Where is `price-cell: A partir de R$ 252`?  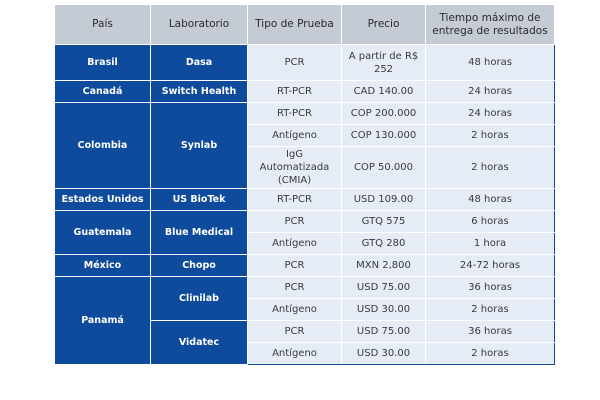
price-cell: A partir de R$ 252 is located at coordinates (383, 62).